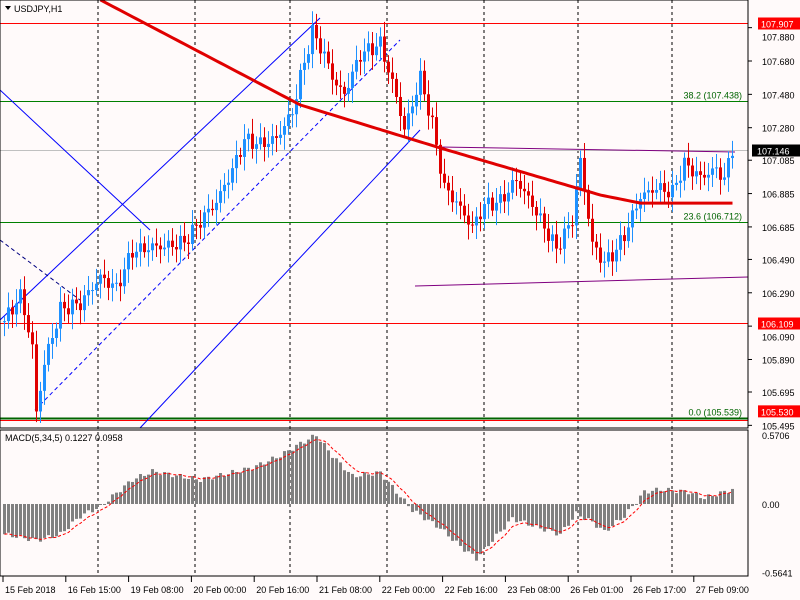 Image resolution: width=800 pixels, height=600 pixels. I want to click on price-tick-label: 107.280, so click(778, 129).